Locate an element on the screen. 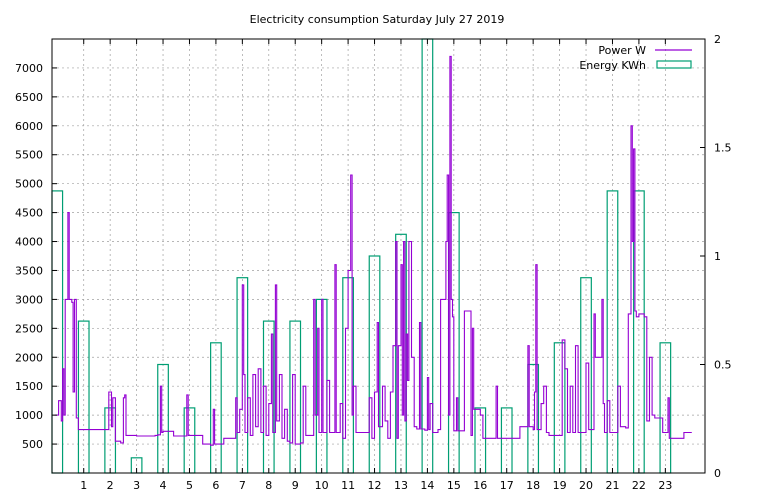  legend: Power W Energy KWh is located at coordinates (635, 58).